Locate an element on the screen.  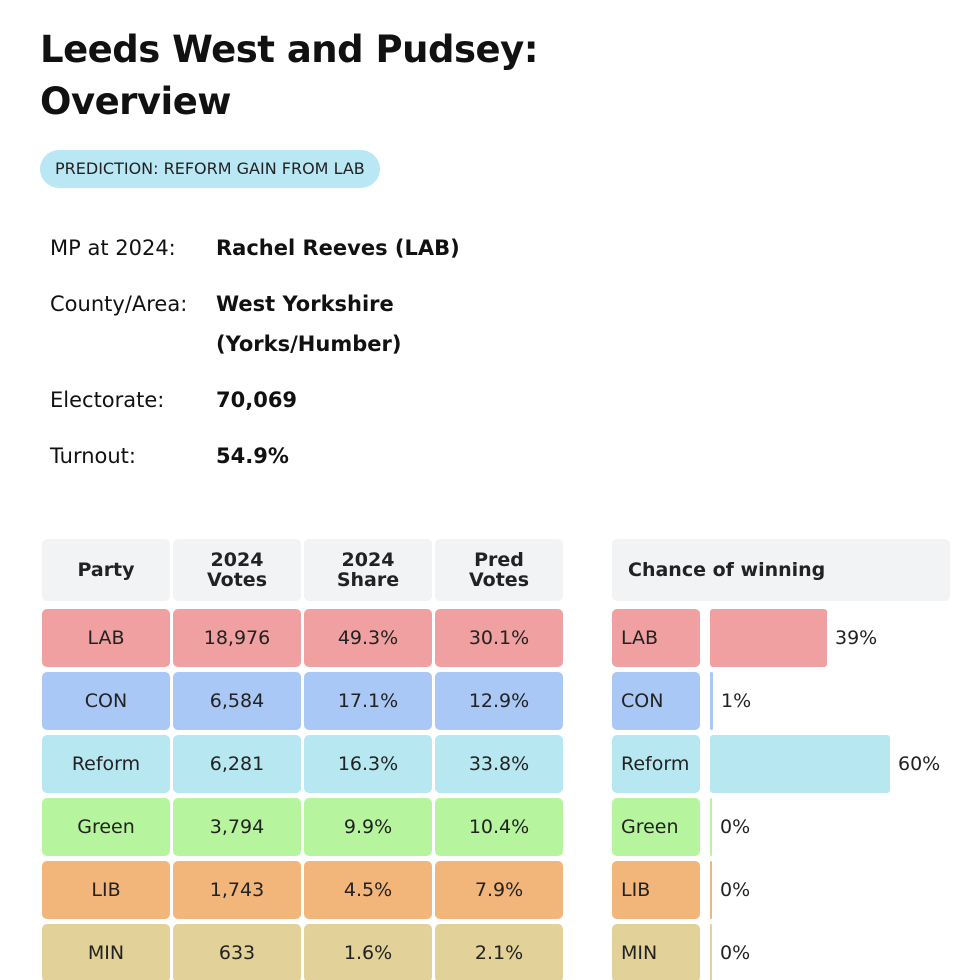
chance-party-label: MIN is located at coordinates (656, 952).